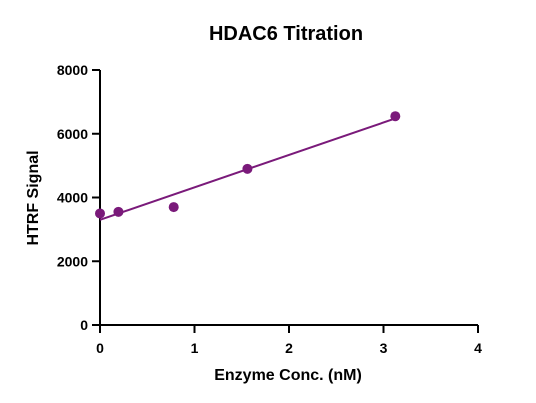 This screenshot has width=536, height=403. Describe the element at coordinates (33, 197) in the screenshot. I see `y-axis-label: HTRF Signal` at that location.